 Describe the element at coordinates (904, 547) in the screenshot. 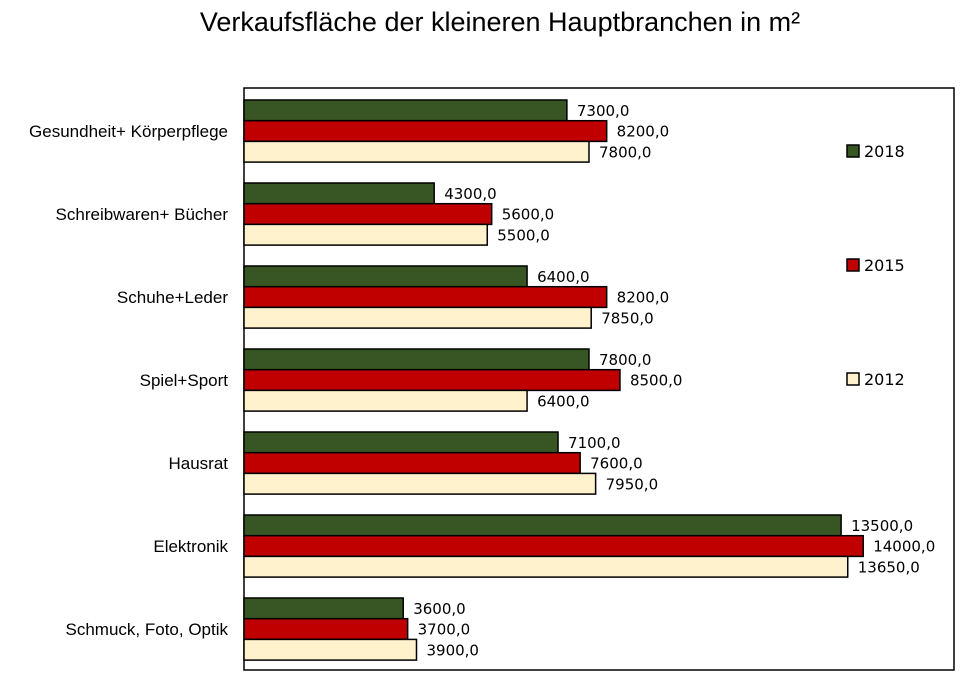

I see `data-label: 14000,0` at that location.